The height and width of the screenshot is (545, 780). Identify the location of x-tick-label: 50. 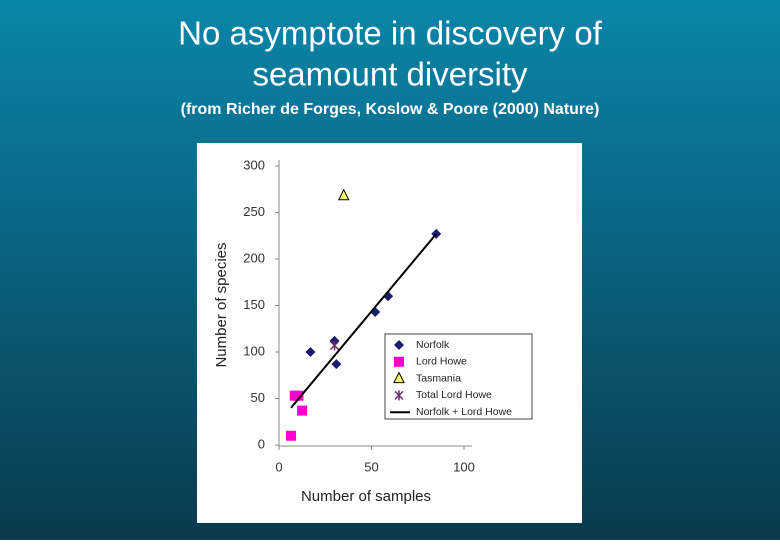
(371, 466).